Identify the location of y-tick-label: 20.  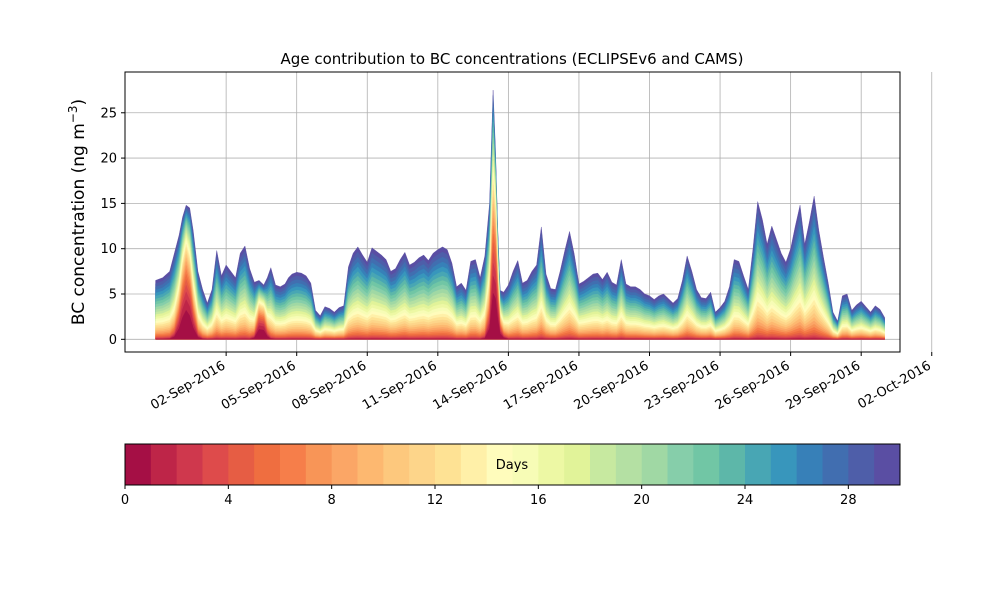
(108, 159).